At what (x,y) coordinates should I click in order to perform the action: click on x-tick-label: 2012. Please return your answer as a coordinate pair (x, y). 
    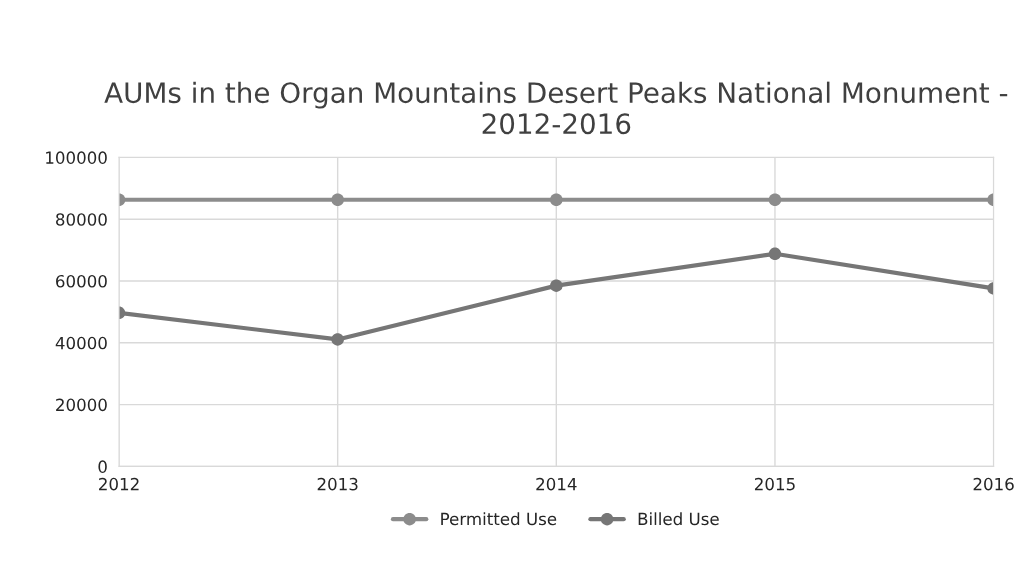
    Looking at the image, I should click on (119, 484).